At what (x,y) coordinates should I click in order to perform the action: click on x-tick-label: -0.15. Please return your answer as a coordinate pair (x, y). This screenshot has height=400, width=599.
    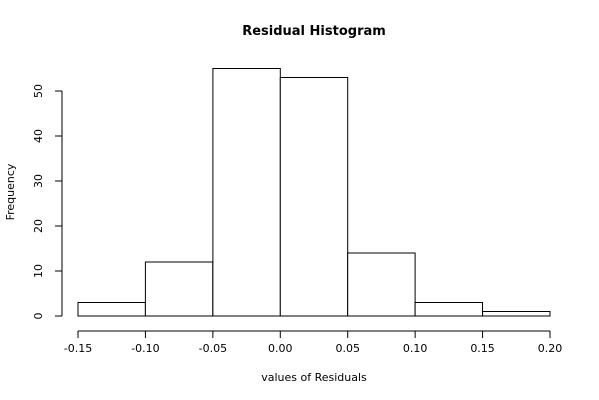
    Looking at the image, I should click on (78, 348).